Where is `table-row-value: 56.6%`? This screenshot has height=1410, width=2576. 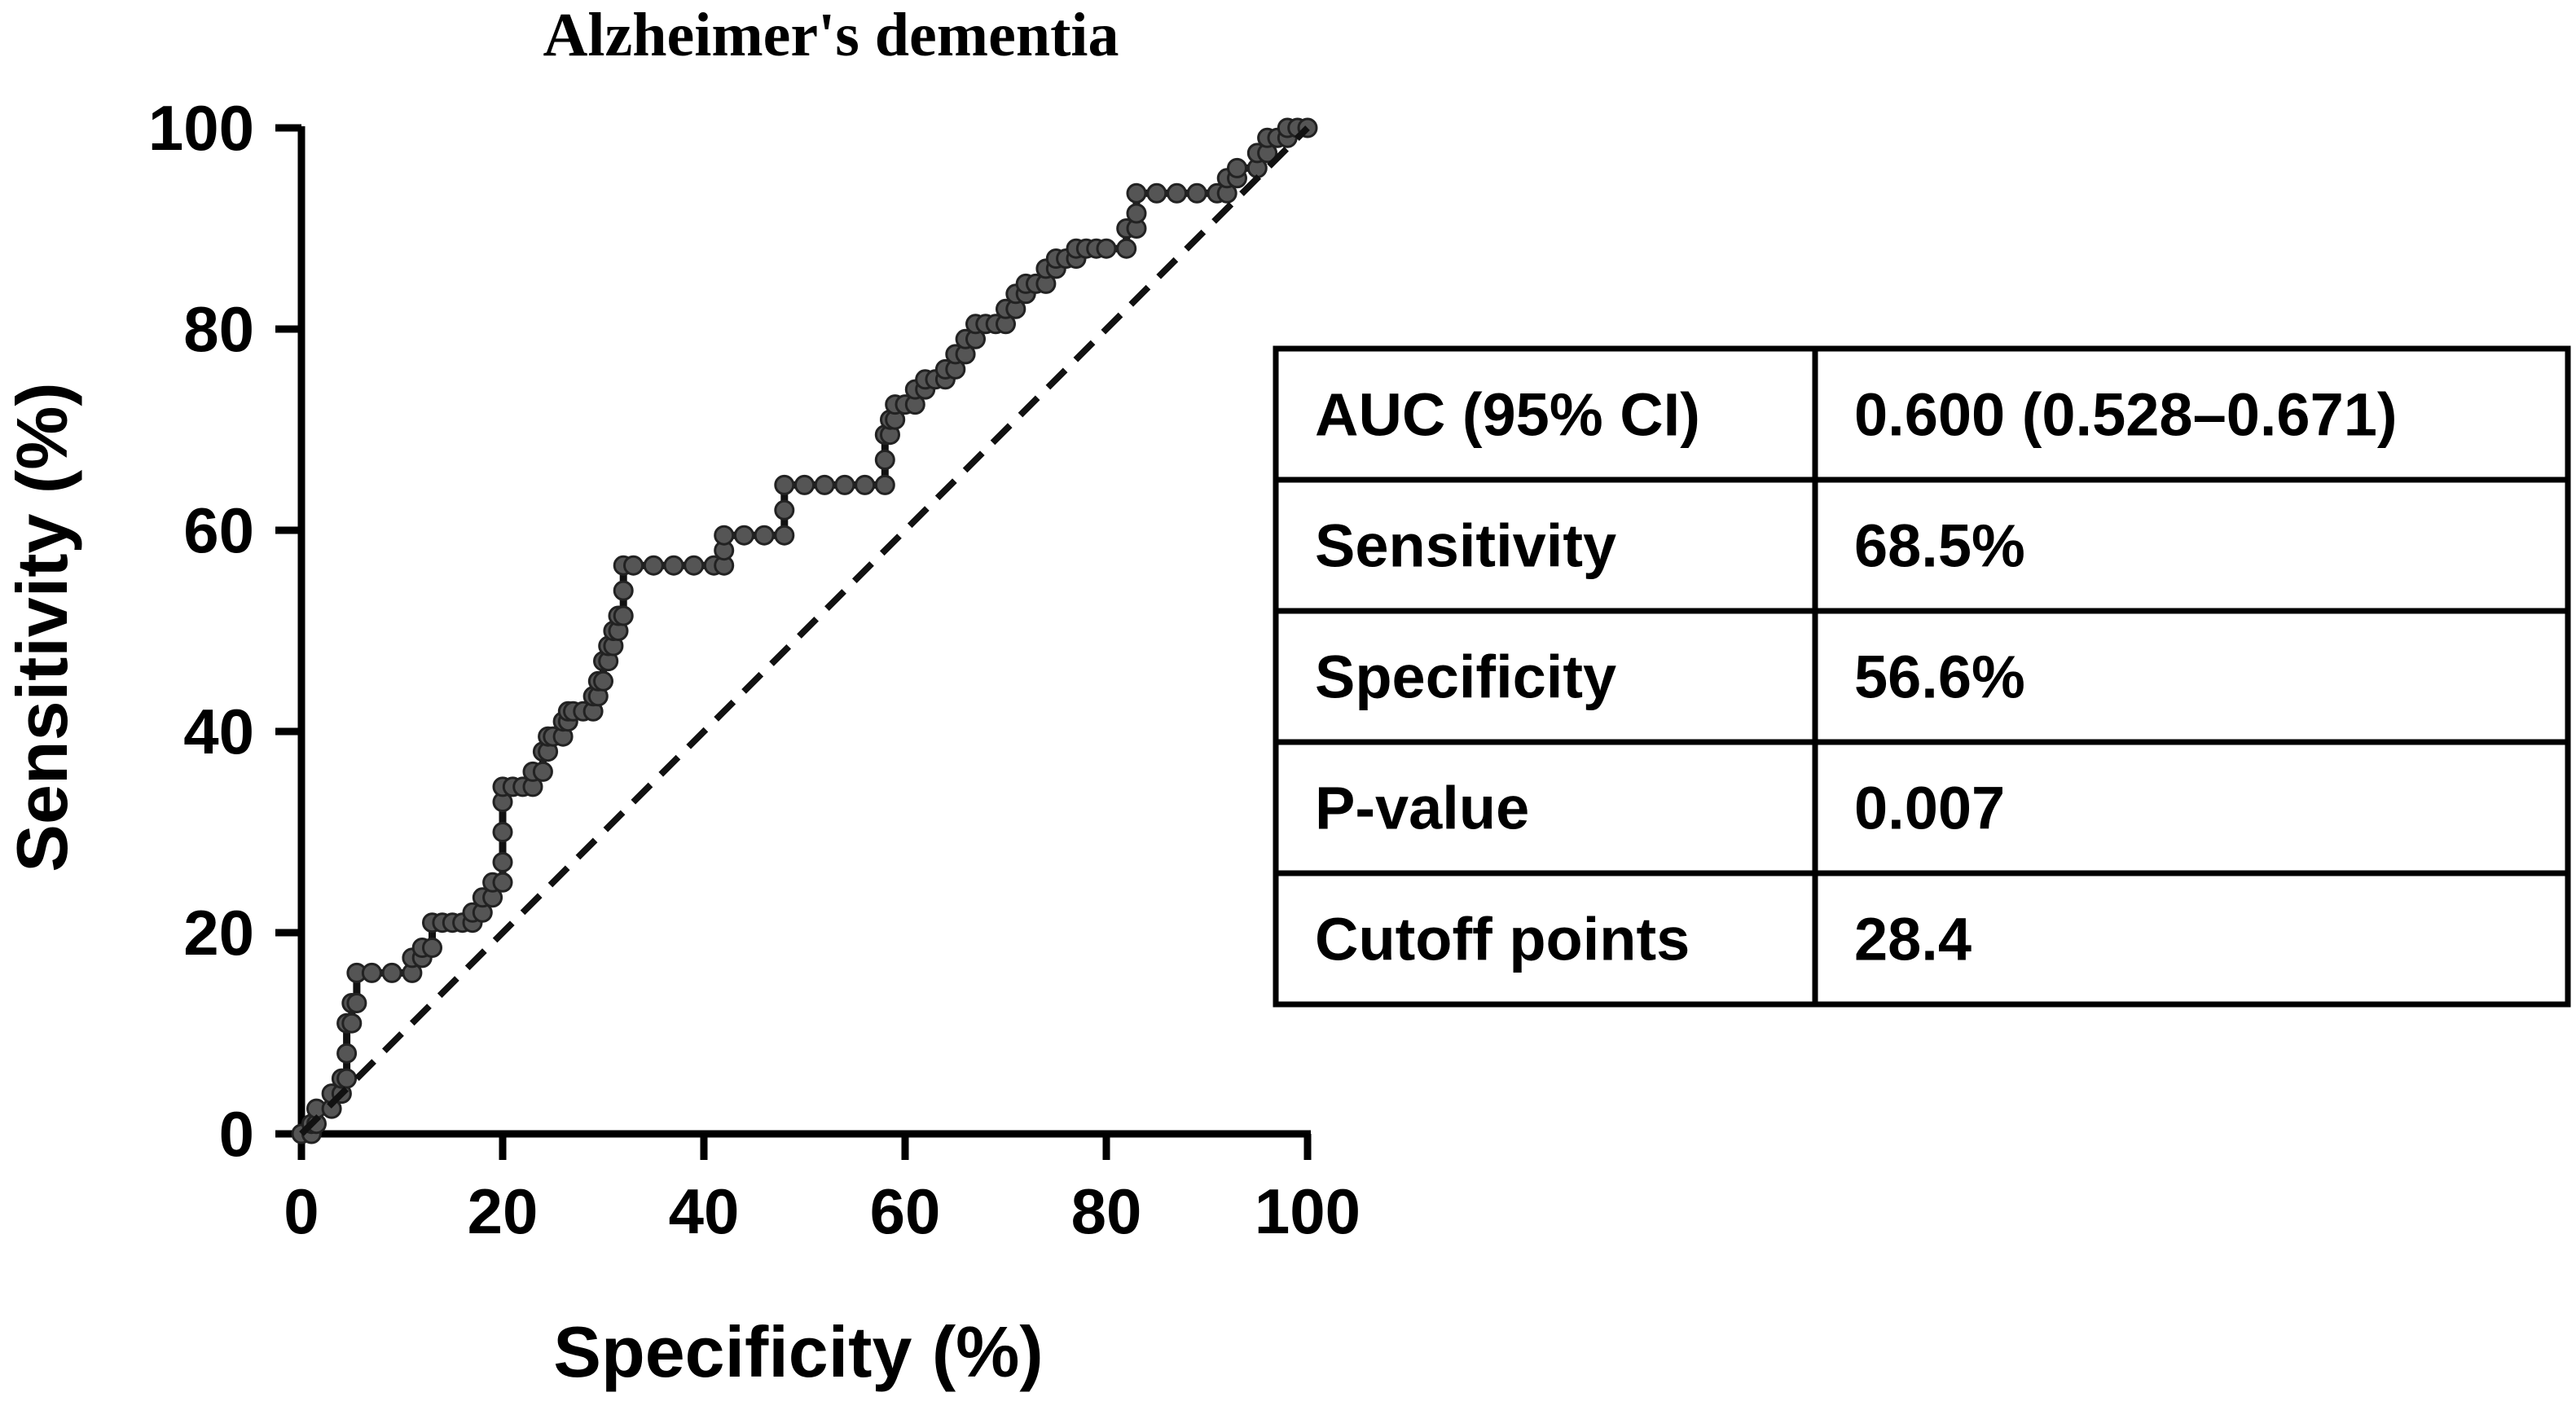
table-row-value: 56.6% is located at coordinates (1939, 677).